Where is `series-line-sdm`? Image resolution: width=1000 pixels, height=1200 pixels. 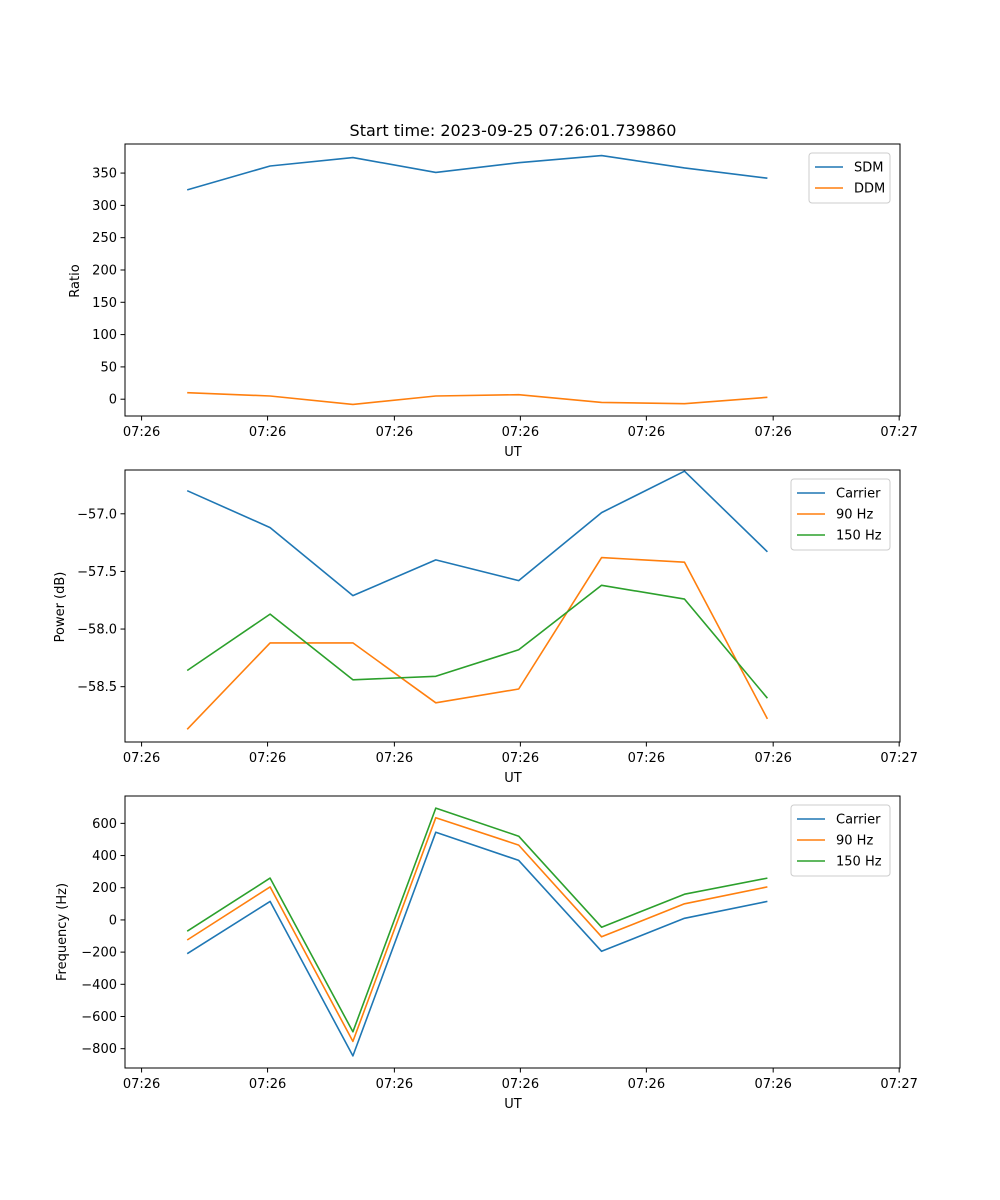
series-line-sdm is located at coordinates (477, 172).